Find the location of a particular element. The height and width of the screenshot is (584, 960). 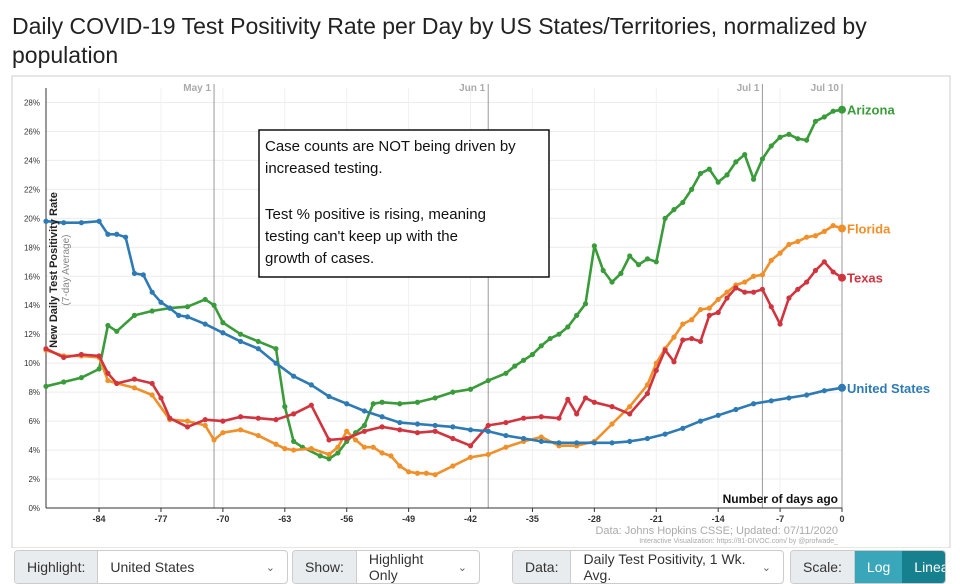

x-tick-label: -84 is located at coordinates (99, 519).